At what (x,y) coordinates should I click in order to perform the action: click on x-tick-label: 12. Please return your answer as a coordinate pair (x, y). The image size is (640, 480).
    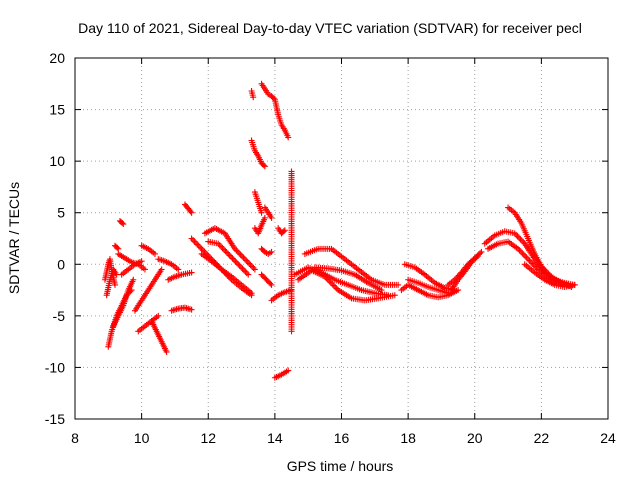
    Looking at the image, I should click on (208, 438).